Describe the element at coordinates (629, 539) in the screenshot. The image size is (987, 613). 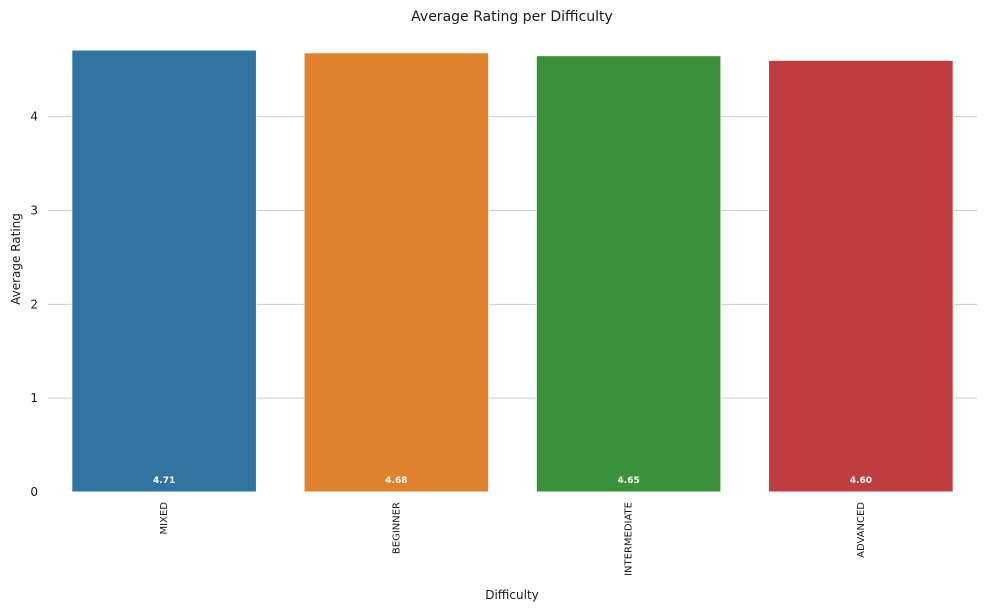
I see `x-tick-label: INTERMEDIATE` at that location.